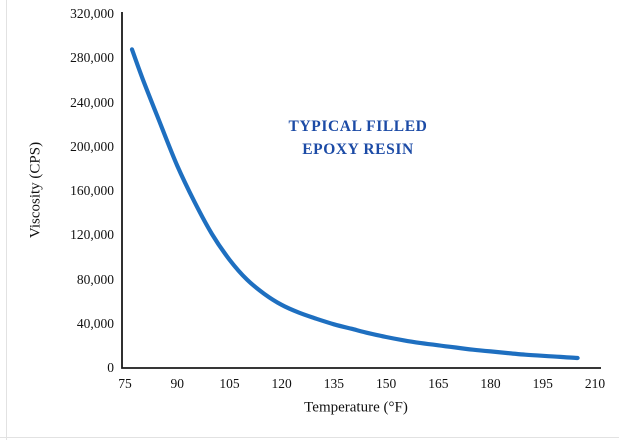 The width and height of the screenshot is (619, 440). Describe the element at coordinates (542, 383) in the screenshot. I see `x-tick-label: 195` at that location.